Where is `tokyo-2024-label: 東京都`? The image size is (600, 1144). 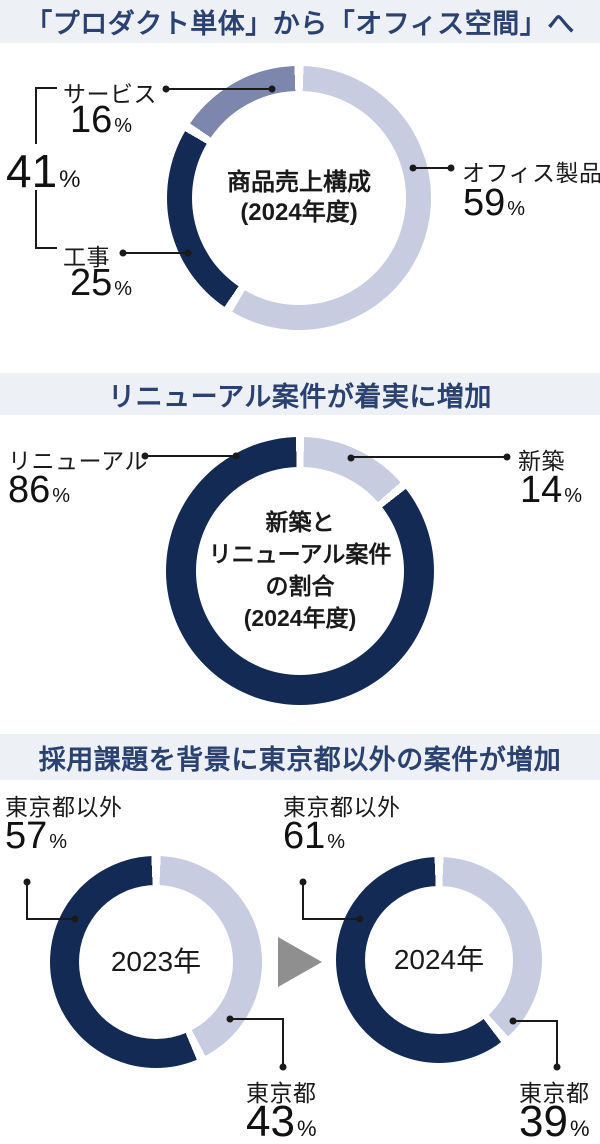 tokyo-2024-label: 東京都 is located at coordinates (554, 1093).